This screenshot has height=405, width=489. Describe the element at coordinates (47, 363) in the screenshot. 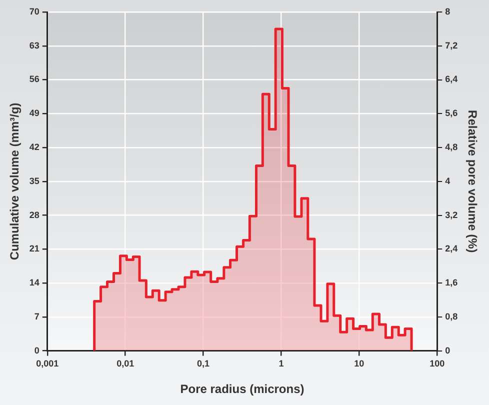

I see `x-tick-label: 0,001` at that location.